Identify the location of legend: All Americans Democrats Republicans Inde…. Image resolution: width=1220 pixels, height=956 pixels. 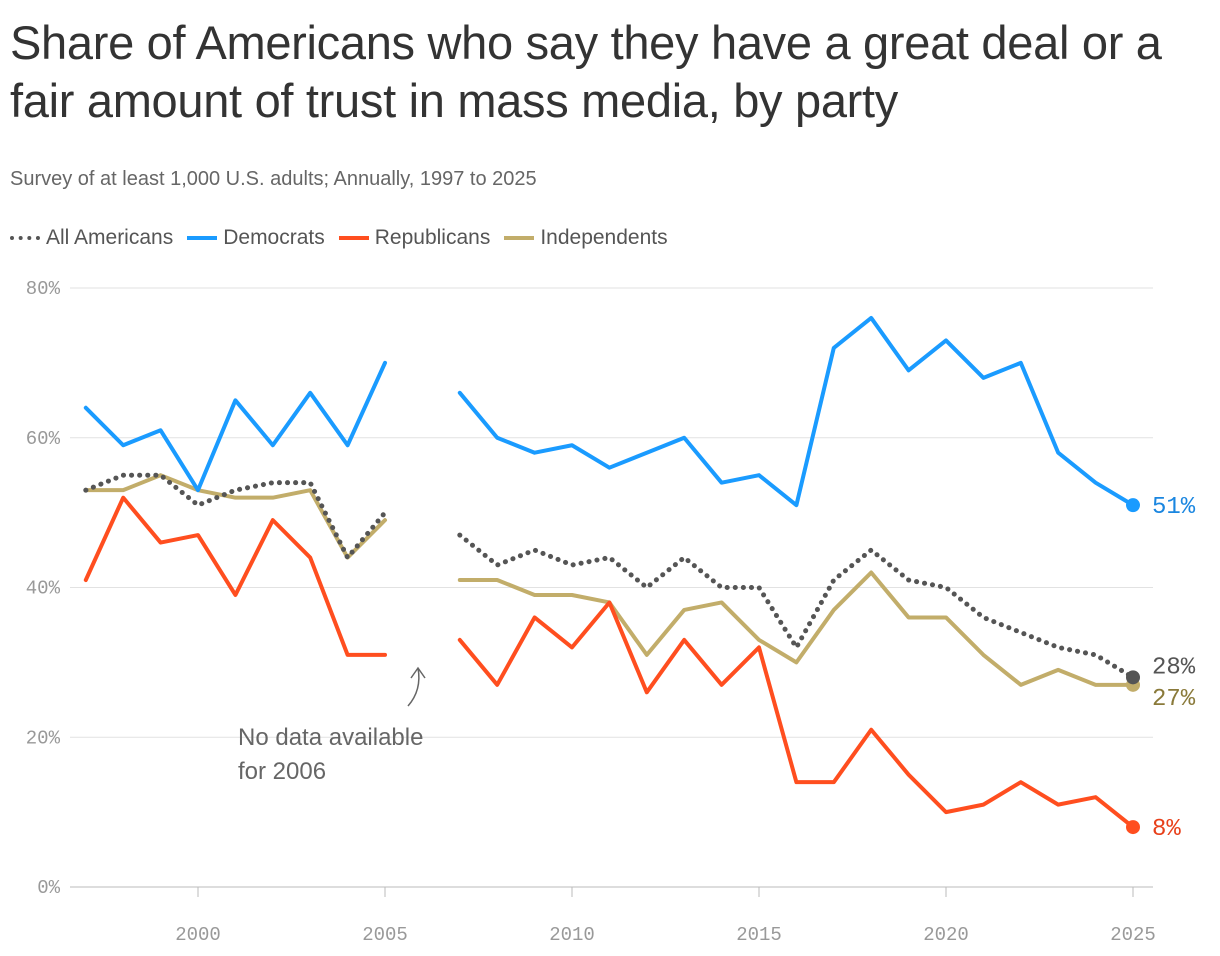
(339, 238).